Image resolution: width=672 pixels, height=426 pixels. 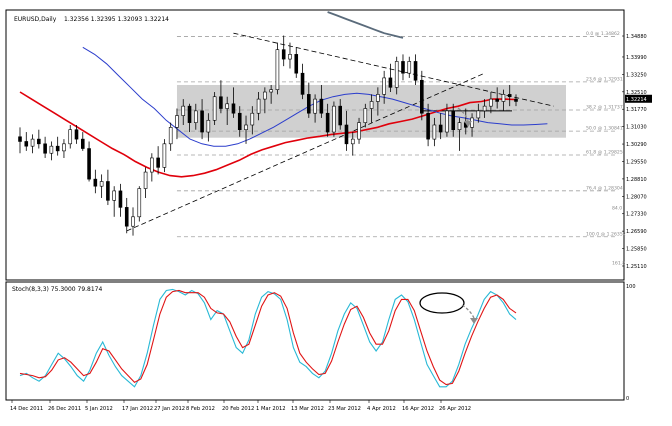 What do you see at coordinates (636, 128) in the screenshot?
I see `price-tick-label: 1.31030` at bounding box center [636, 128].